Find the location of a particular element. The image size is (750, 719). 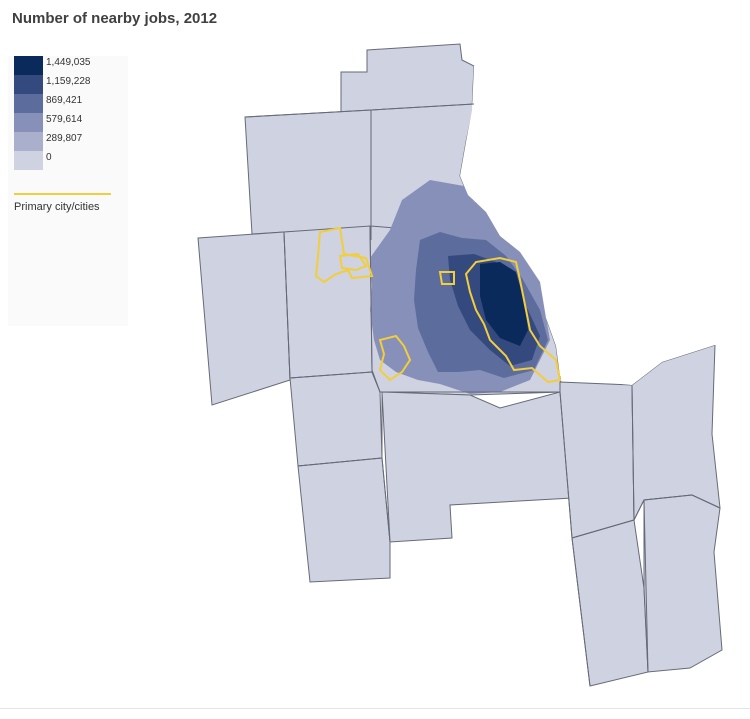

legend-item: 869,421 is located at coordinates (69, 103).